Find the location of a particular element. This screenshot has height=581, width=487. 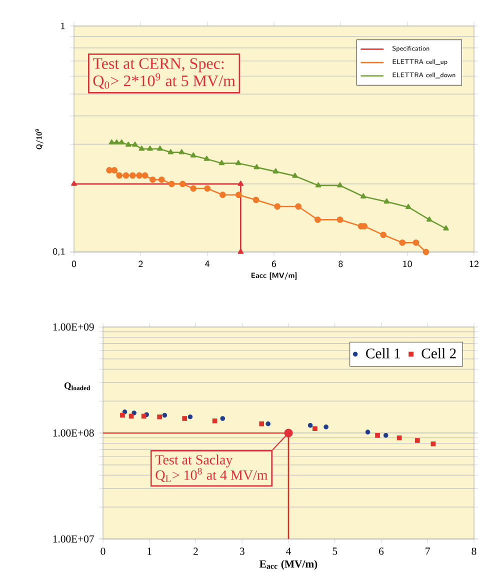

y-tick-label: 0,1 is located at coordinates (59, 252).